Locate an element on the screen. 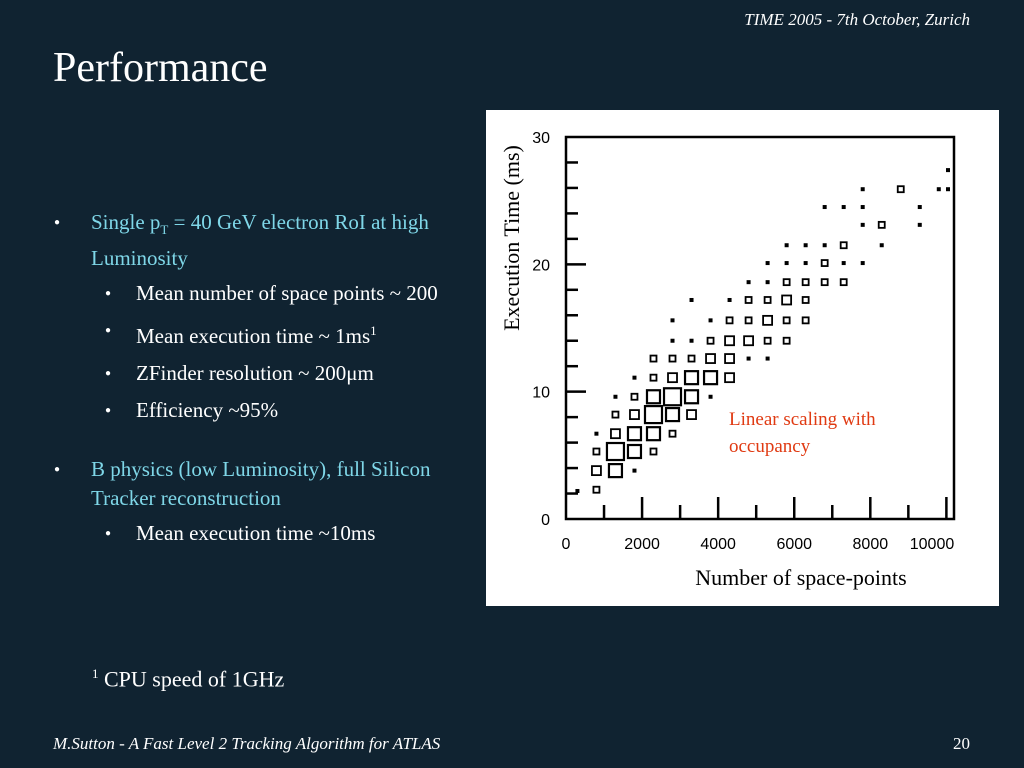 Image resolution: width=1024 pixels, height=768 pixels. sub-bullet-b-exec-time: Mean execution time ~10ms is located at coordinates (262, 533).